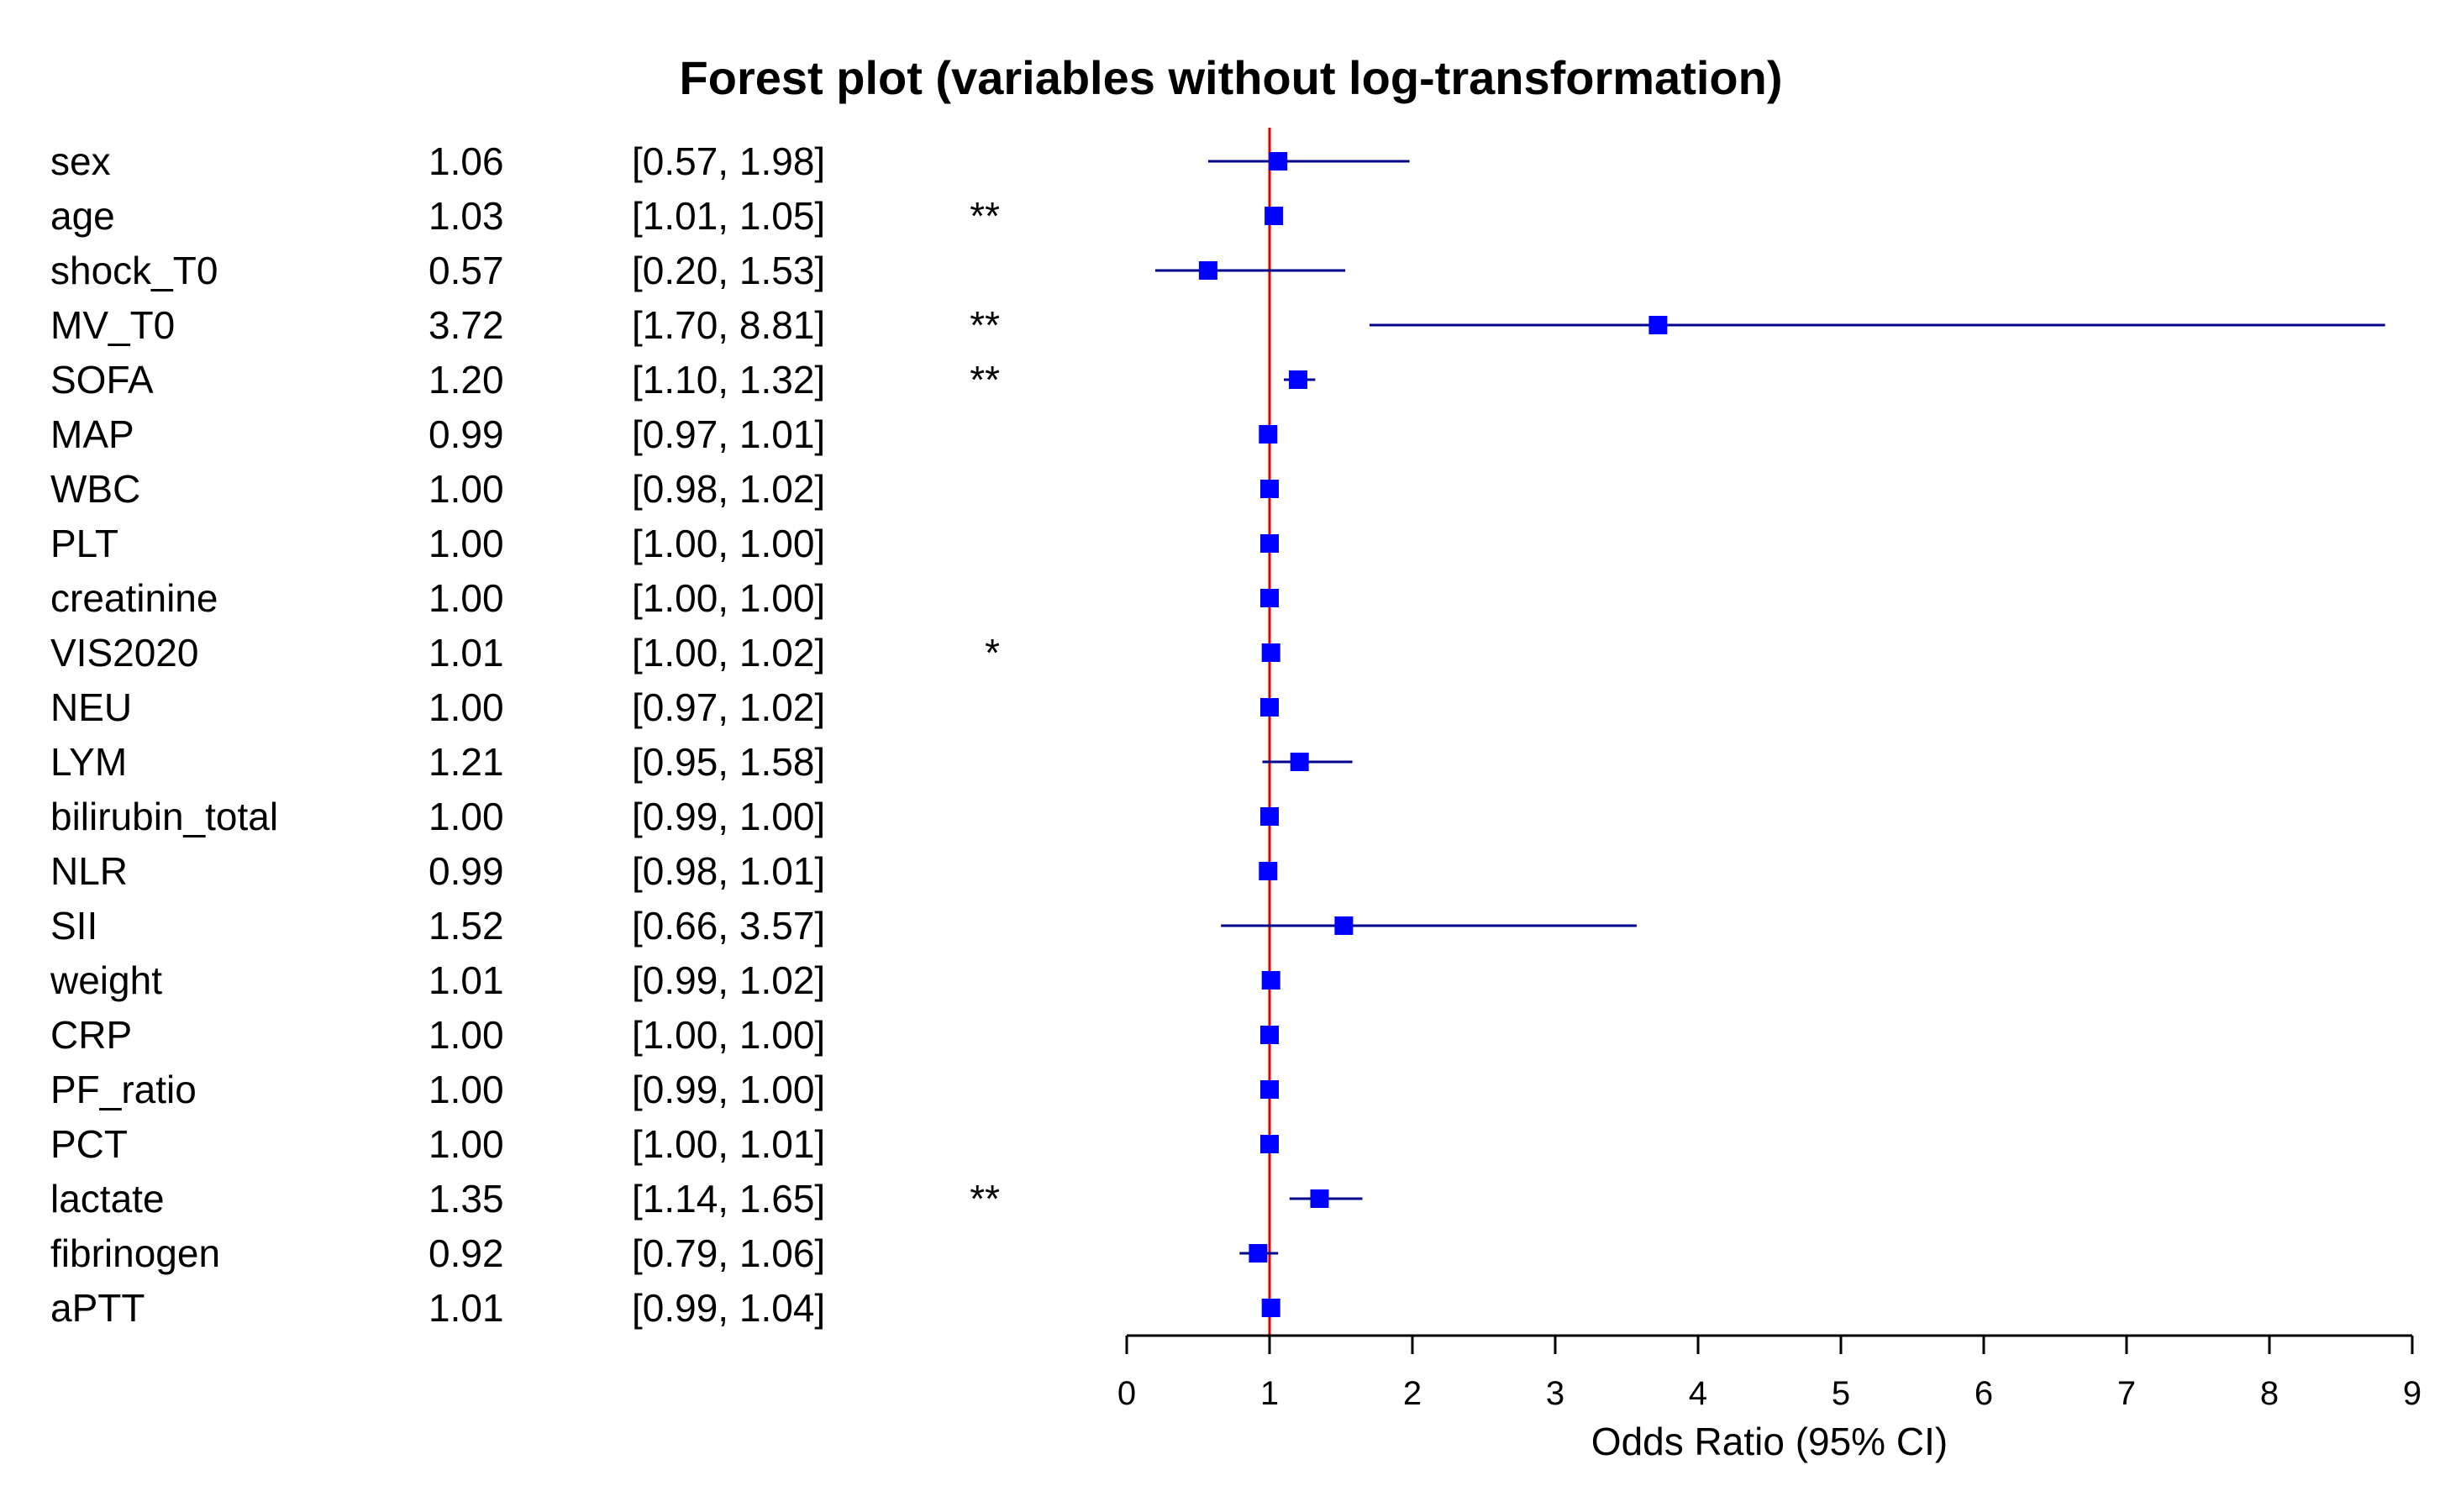  I want to click on variable-label: WBC, so click(95, 489).